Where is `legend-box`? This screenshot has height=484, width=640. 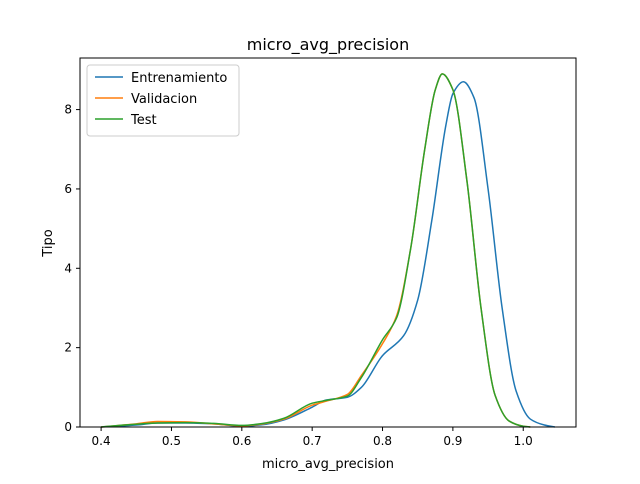
legend-box is located at coordinates (163, 100).